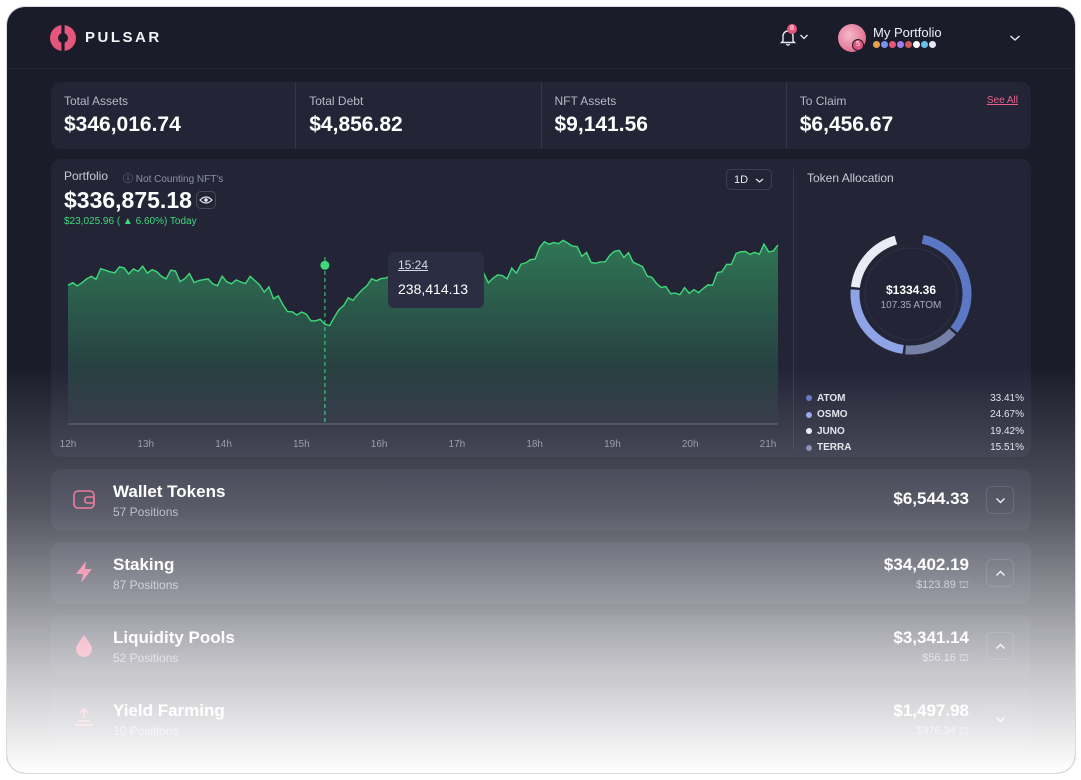 Image resolution: width=1081 pixels, height=780 pixels. What do you see at coordinates (418, 445) in the screenshot?
I see `chart-x-axis: 12h 13h 14h 15h 16h 17h 18h 19h 20h 21h` at bounding box center [418, 445].